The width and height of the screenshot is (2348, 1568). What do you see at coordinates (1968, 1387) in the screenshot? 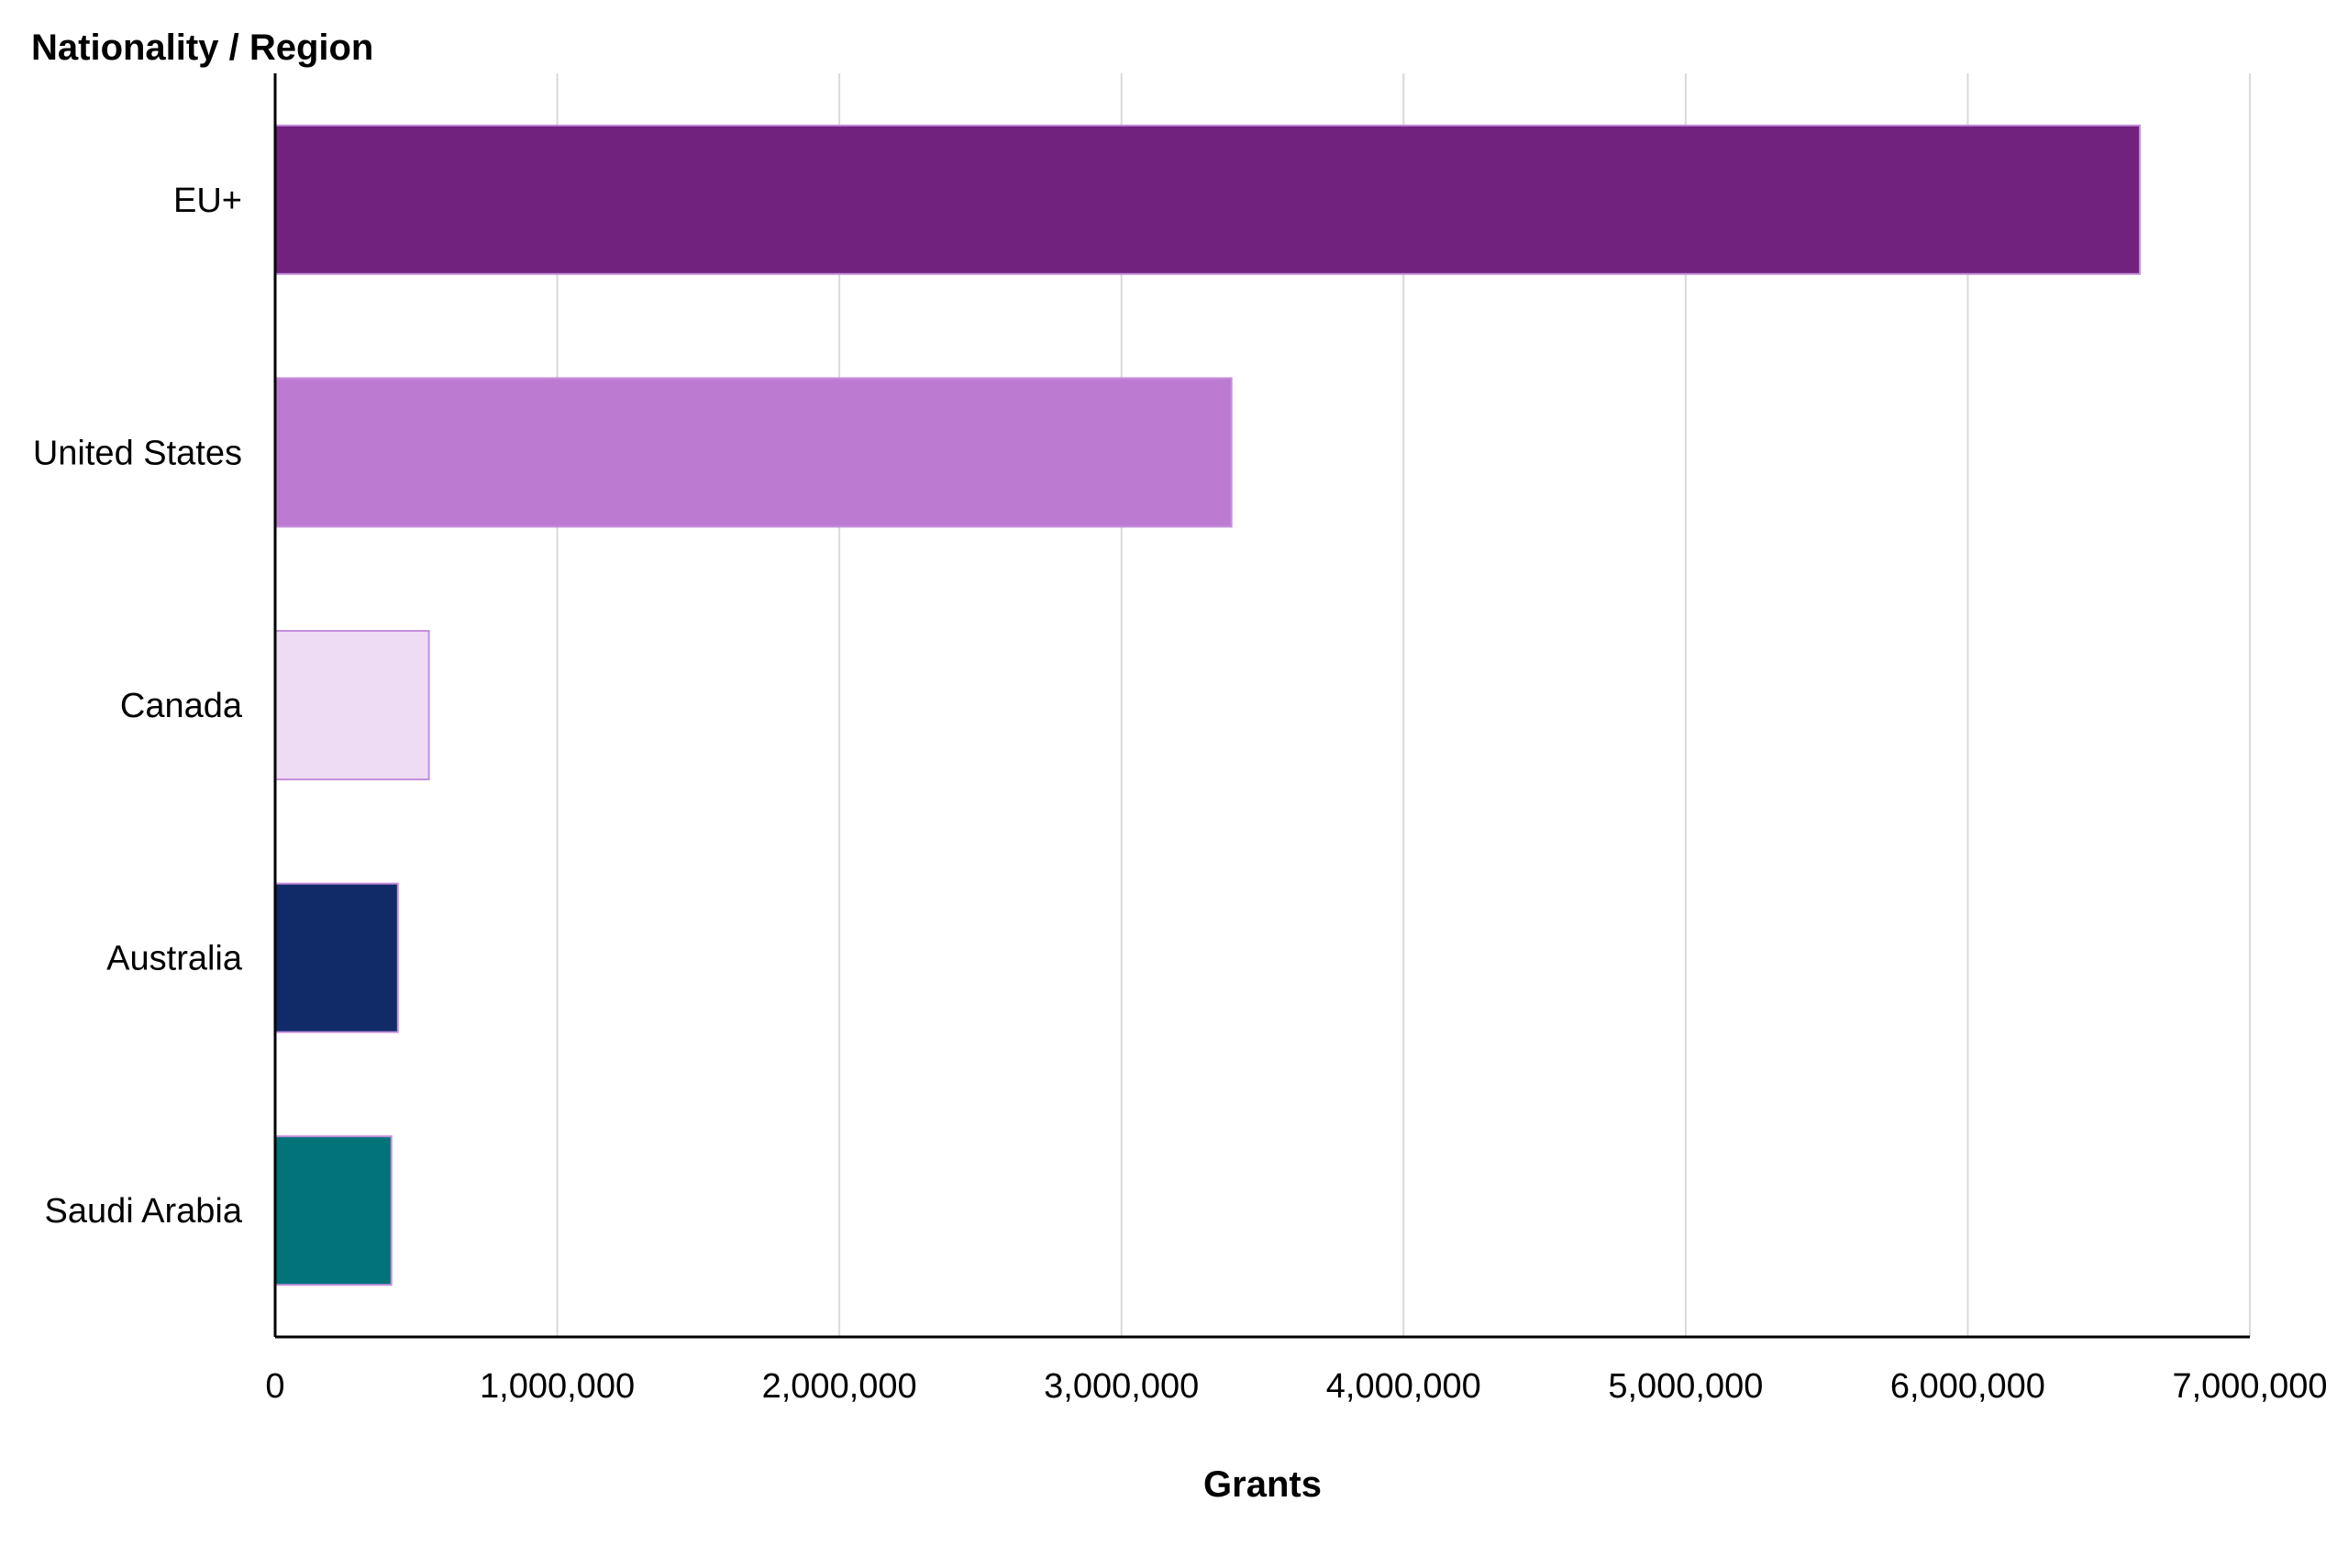
I see `x-tick-label: 6,000,000` at bounding box center [1968, 1387].